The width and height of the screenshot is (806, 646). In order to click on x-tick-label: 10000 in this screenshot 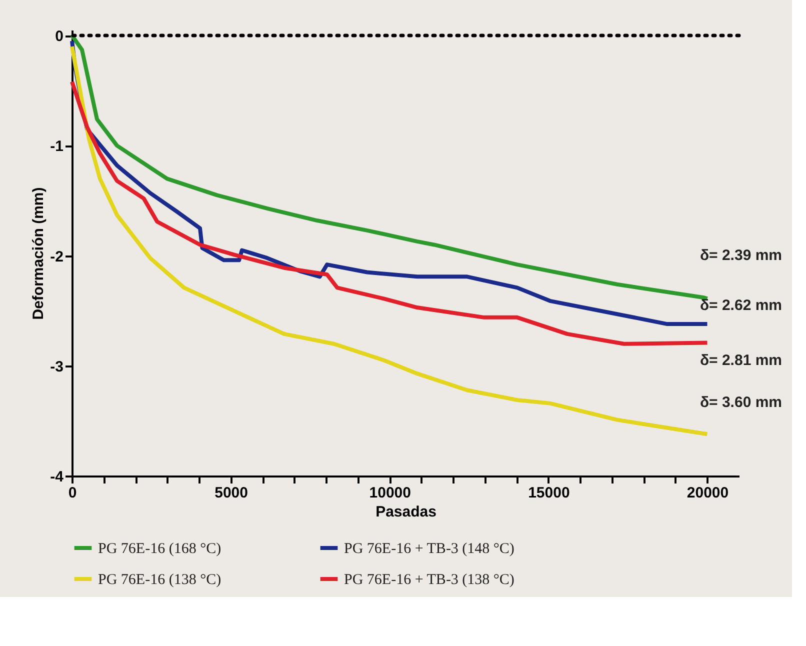, I will do `click(390, 493)`.